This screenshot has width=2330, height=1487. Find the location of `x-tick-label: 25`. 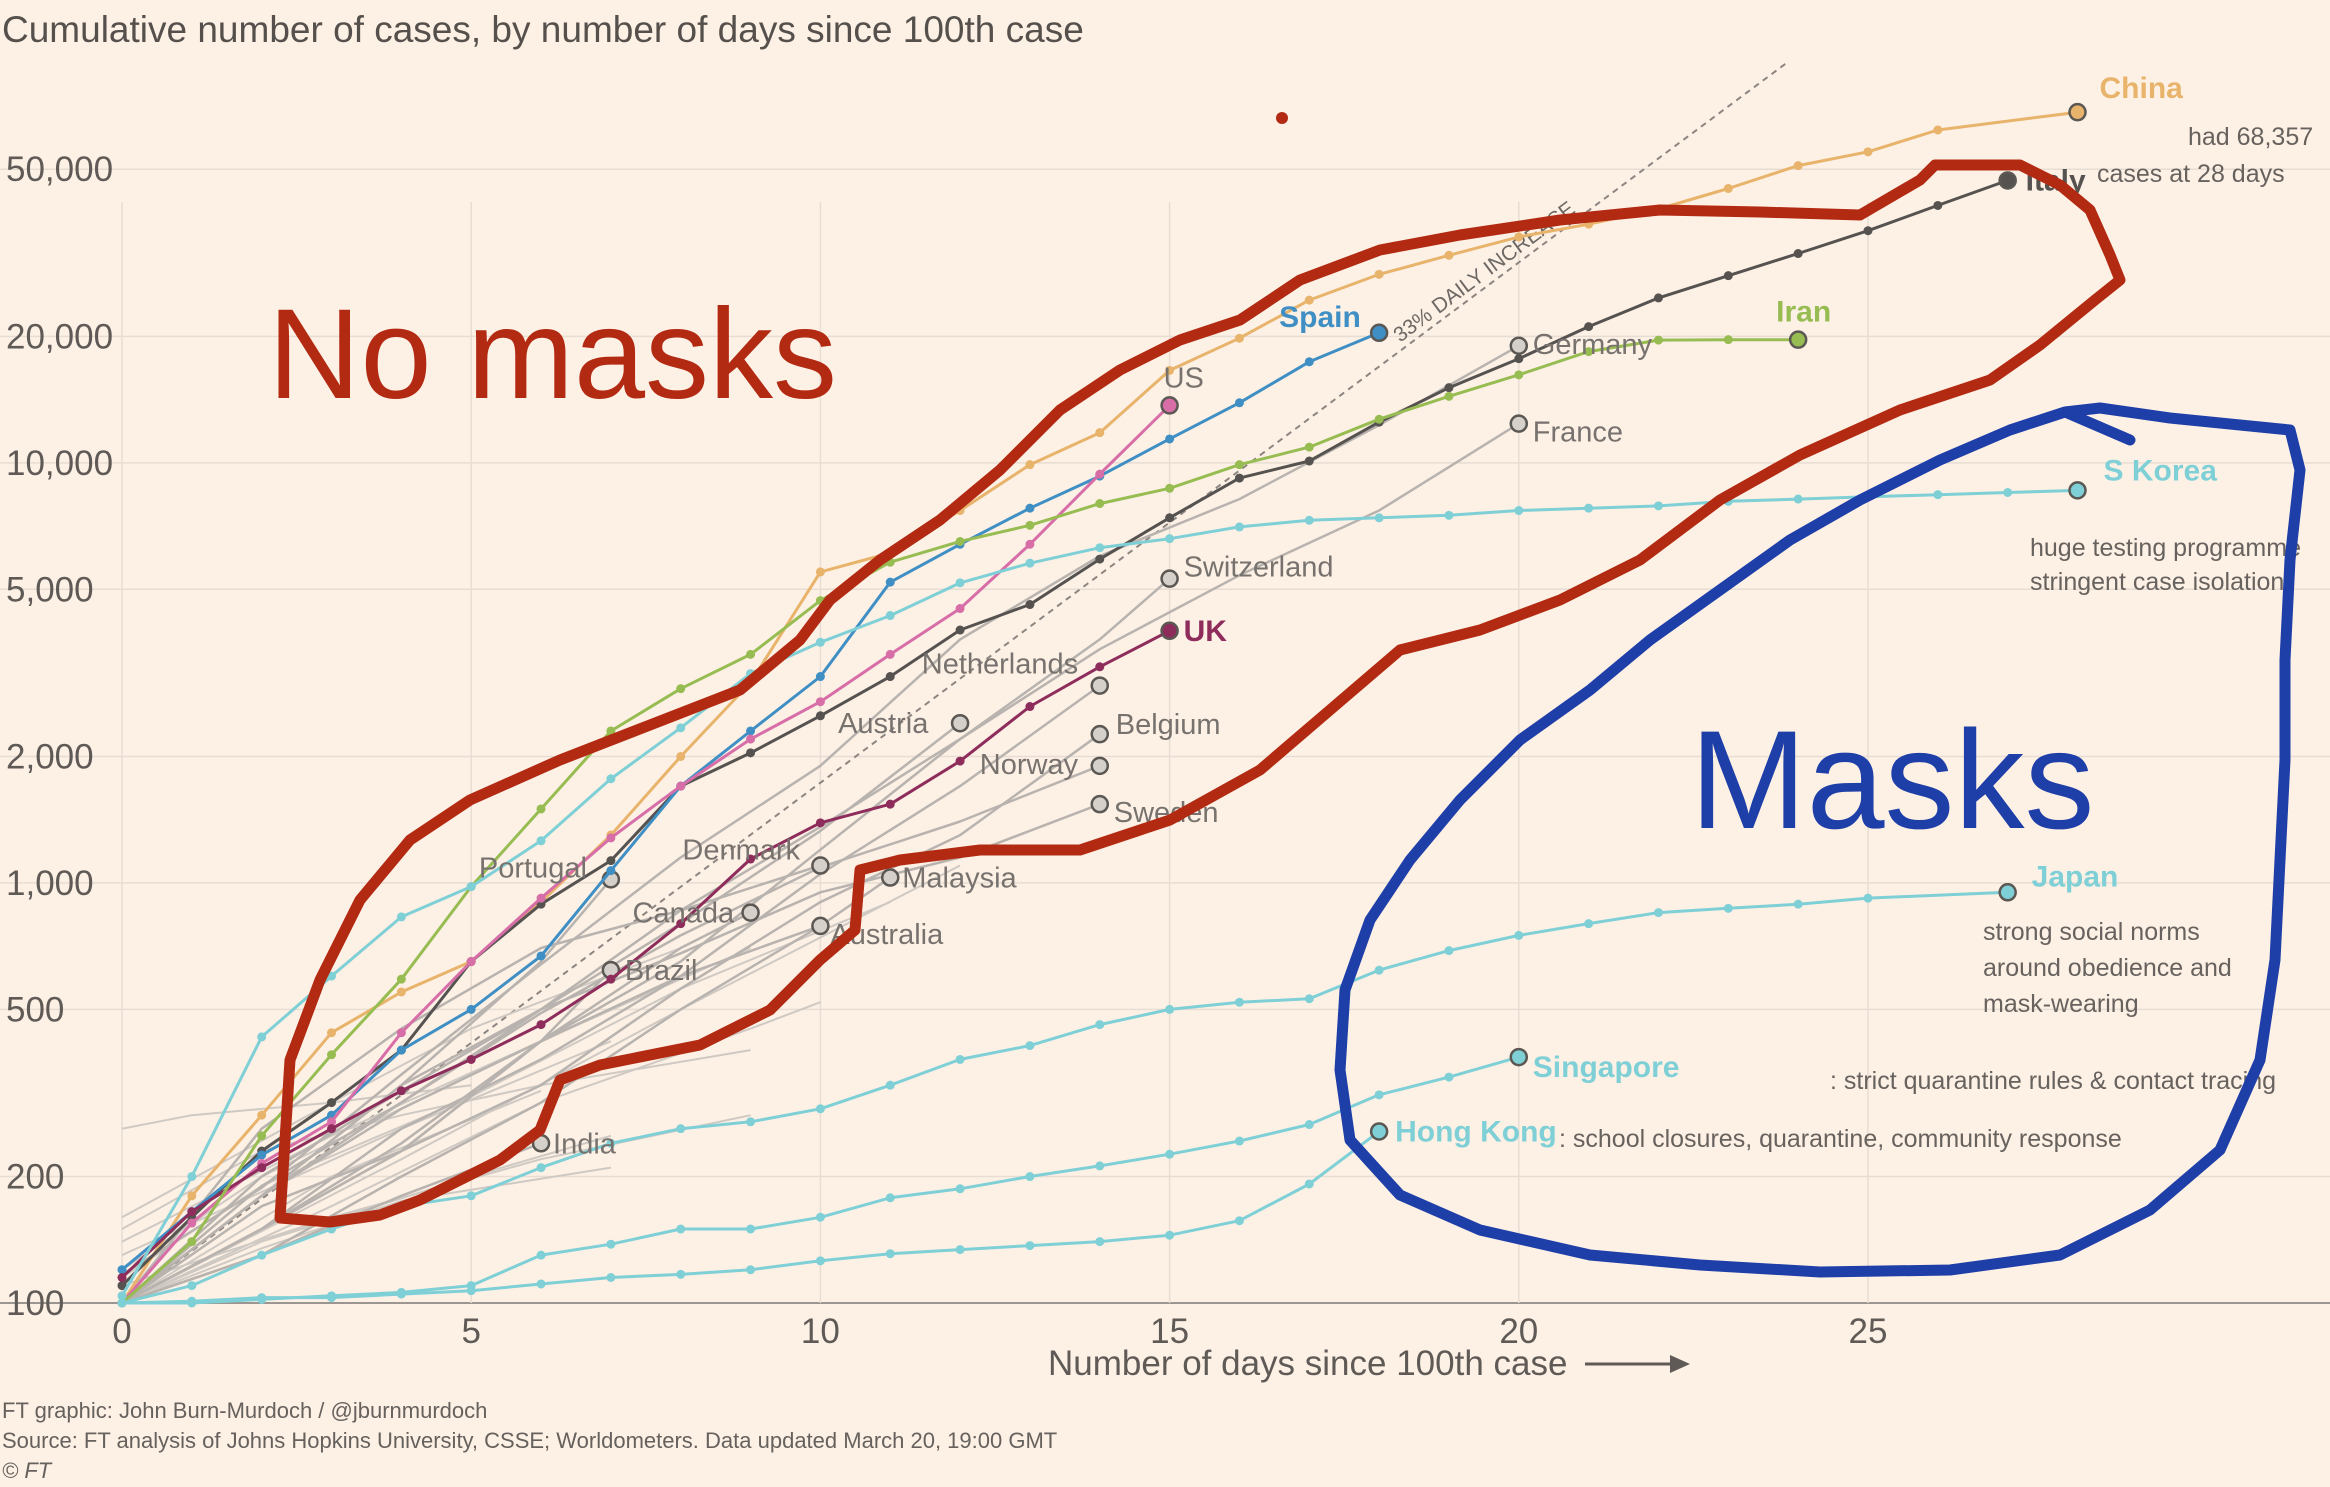

x-tick-label: 25 is located at coordinates (1868, 1331).